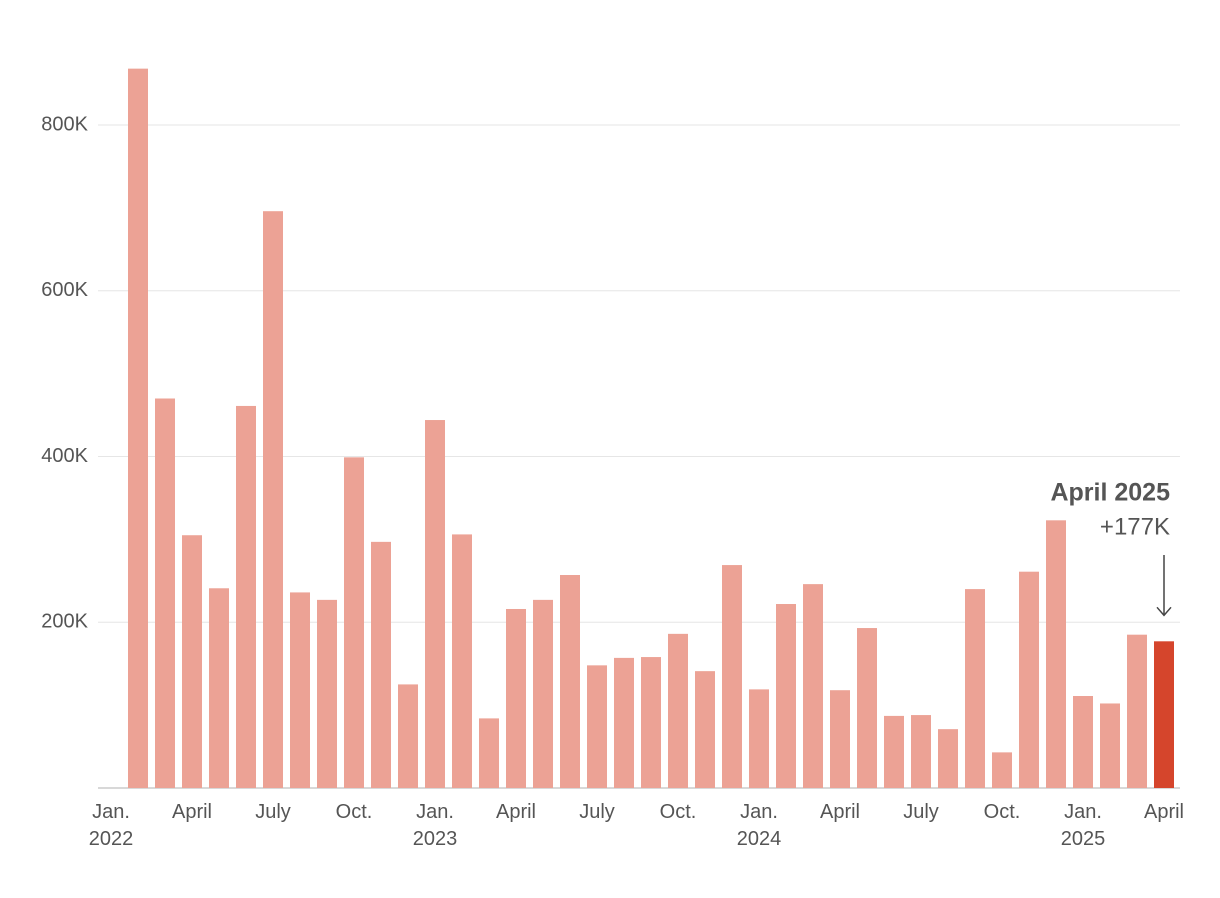 The width and height of the screenshot is (1220, 898). Describe the element at coordinates (1135, 526) in the screenshot. I see `annotation-label: +177K` at that location.